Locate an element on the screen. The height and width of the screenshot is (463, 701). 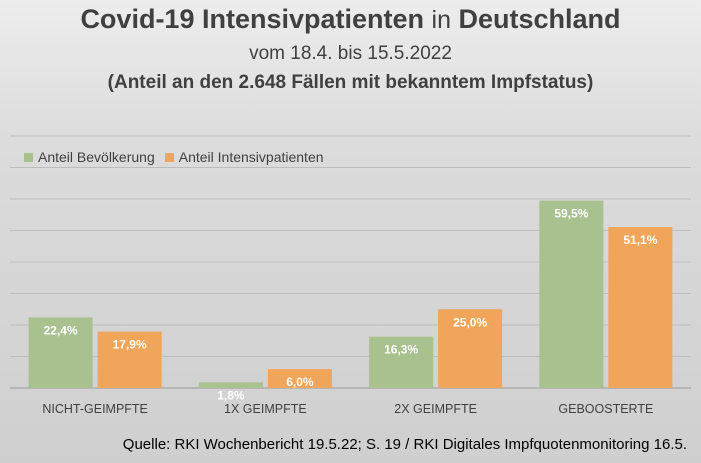
data-label: 1,8% is located at coordinates (231, 395).